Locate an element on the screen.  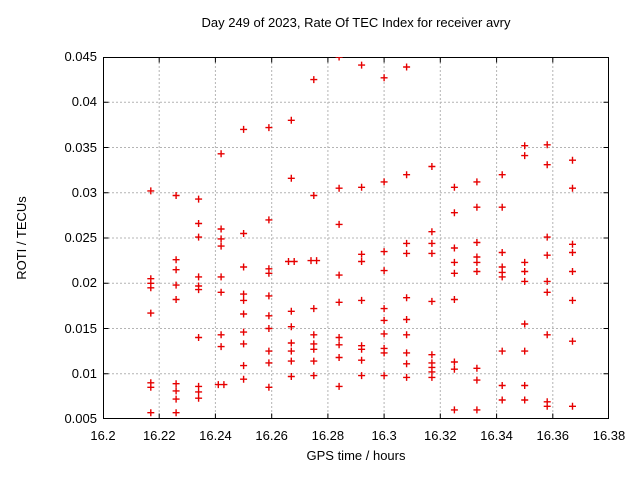
x-tick-label: 16.28 is located at coordinates (328, 435).